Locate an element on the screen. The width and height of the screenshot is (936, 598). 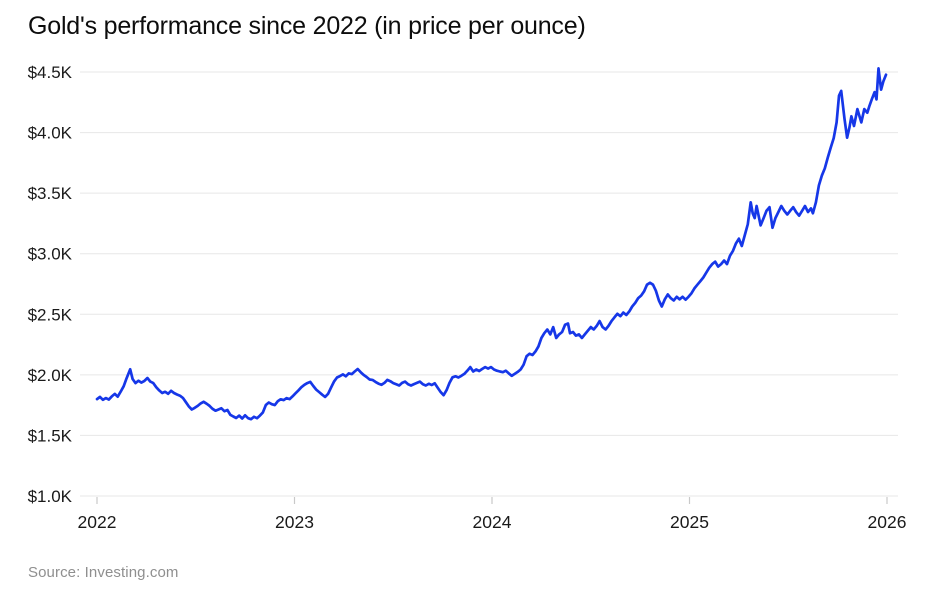
x-axis-tick-label: 2024 is located at coordinates (492, 522).